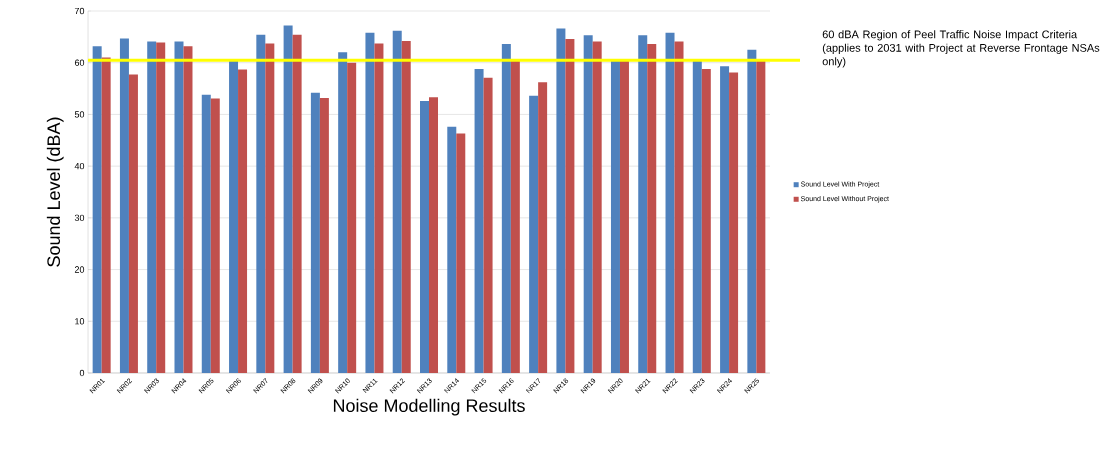 This screenshot has width=1112, height=450. What do you see at coordinates (961, 49) in the screenshot?
I see `ref-line-label: 60 dBA Region of Peel Traffic Noise Impact Criteria (applies to 2031 with Project at Reverse Frontage NSAs only)` at bounding box center [961, 49].